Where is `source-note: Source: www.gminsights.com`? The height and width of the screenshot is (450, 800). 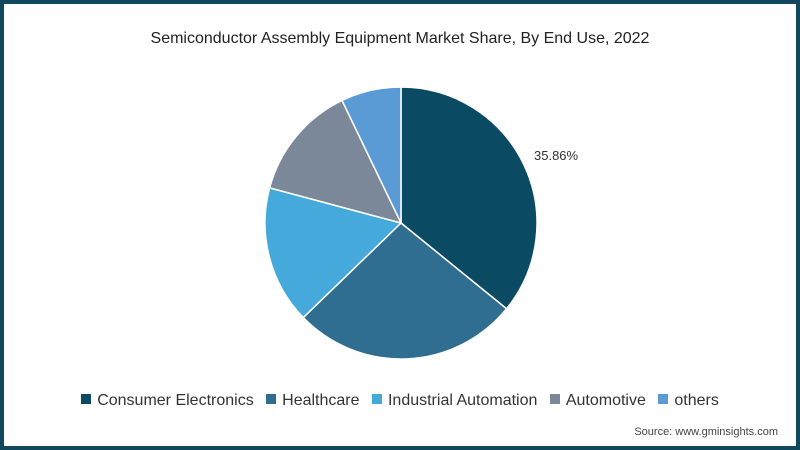 source-note: Source: www.gminsights.com is located at coordinates (706, 432).